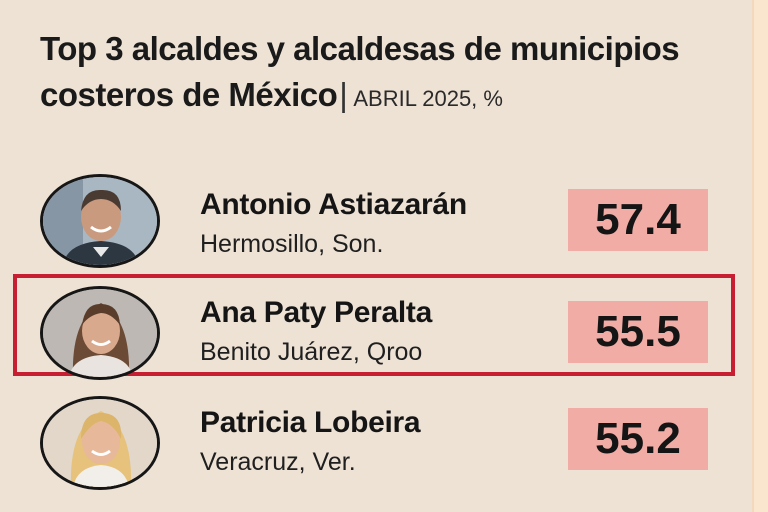  I want to click on right-edge-strip, so click(760, 256).